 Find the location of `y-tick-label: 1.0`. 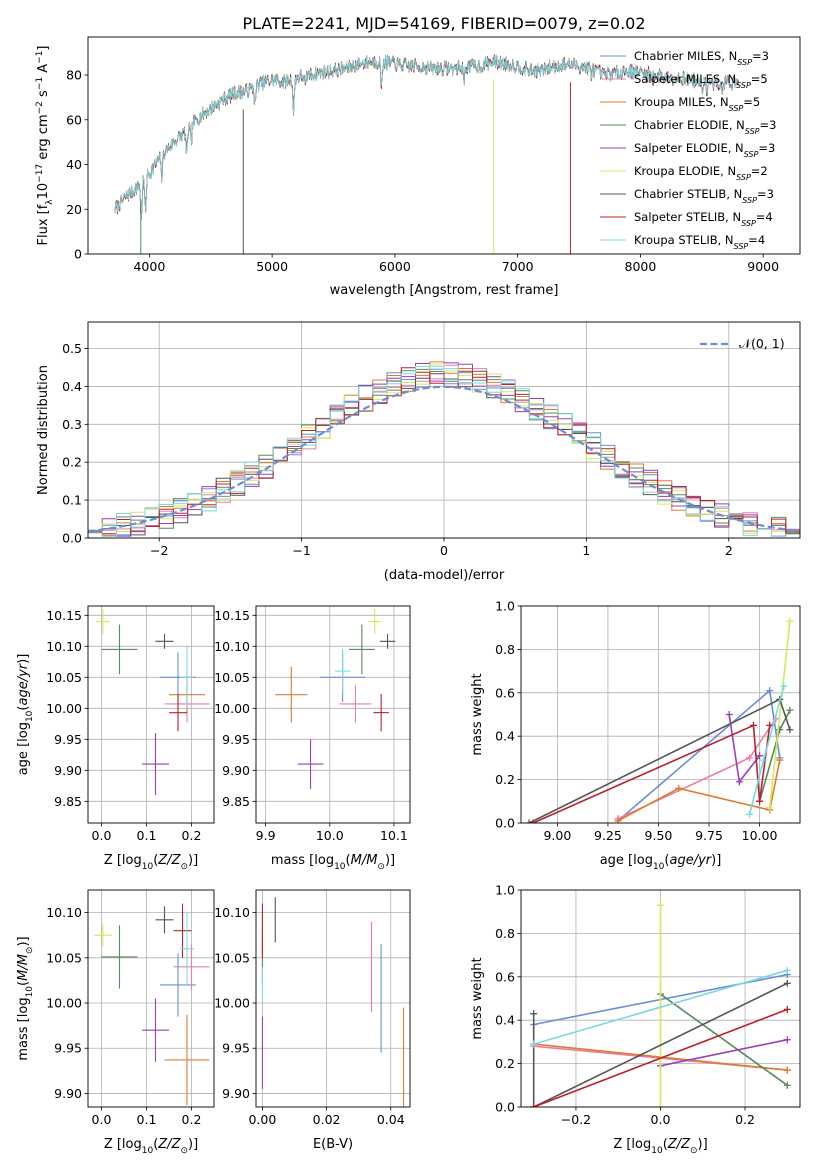

y-tick-label: 1.0 is located at coordinates (505, 606).